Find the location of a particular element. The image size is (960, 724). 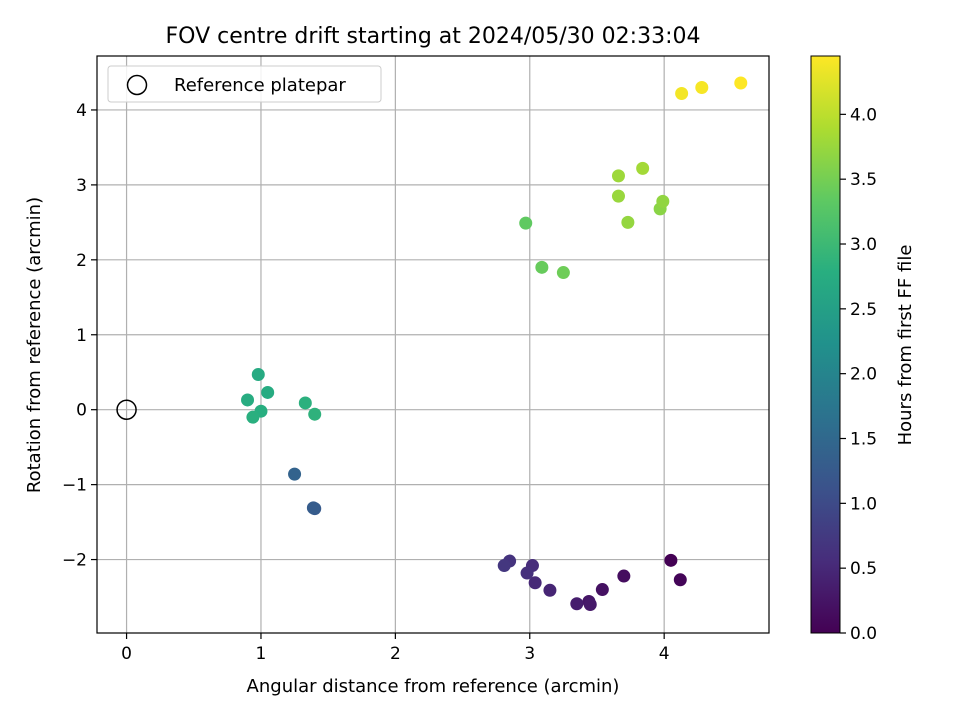

legend: Reference platepar is located at coordinates (244, 84).